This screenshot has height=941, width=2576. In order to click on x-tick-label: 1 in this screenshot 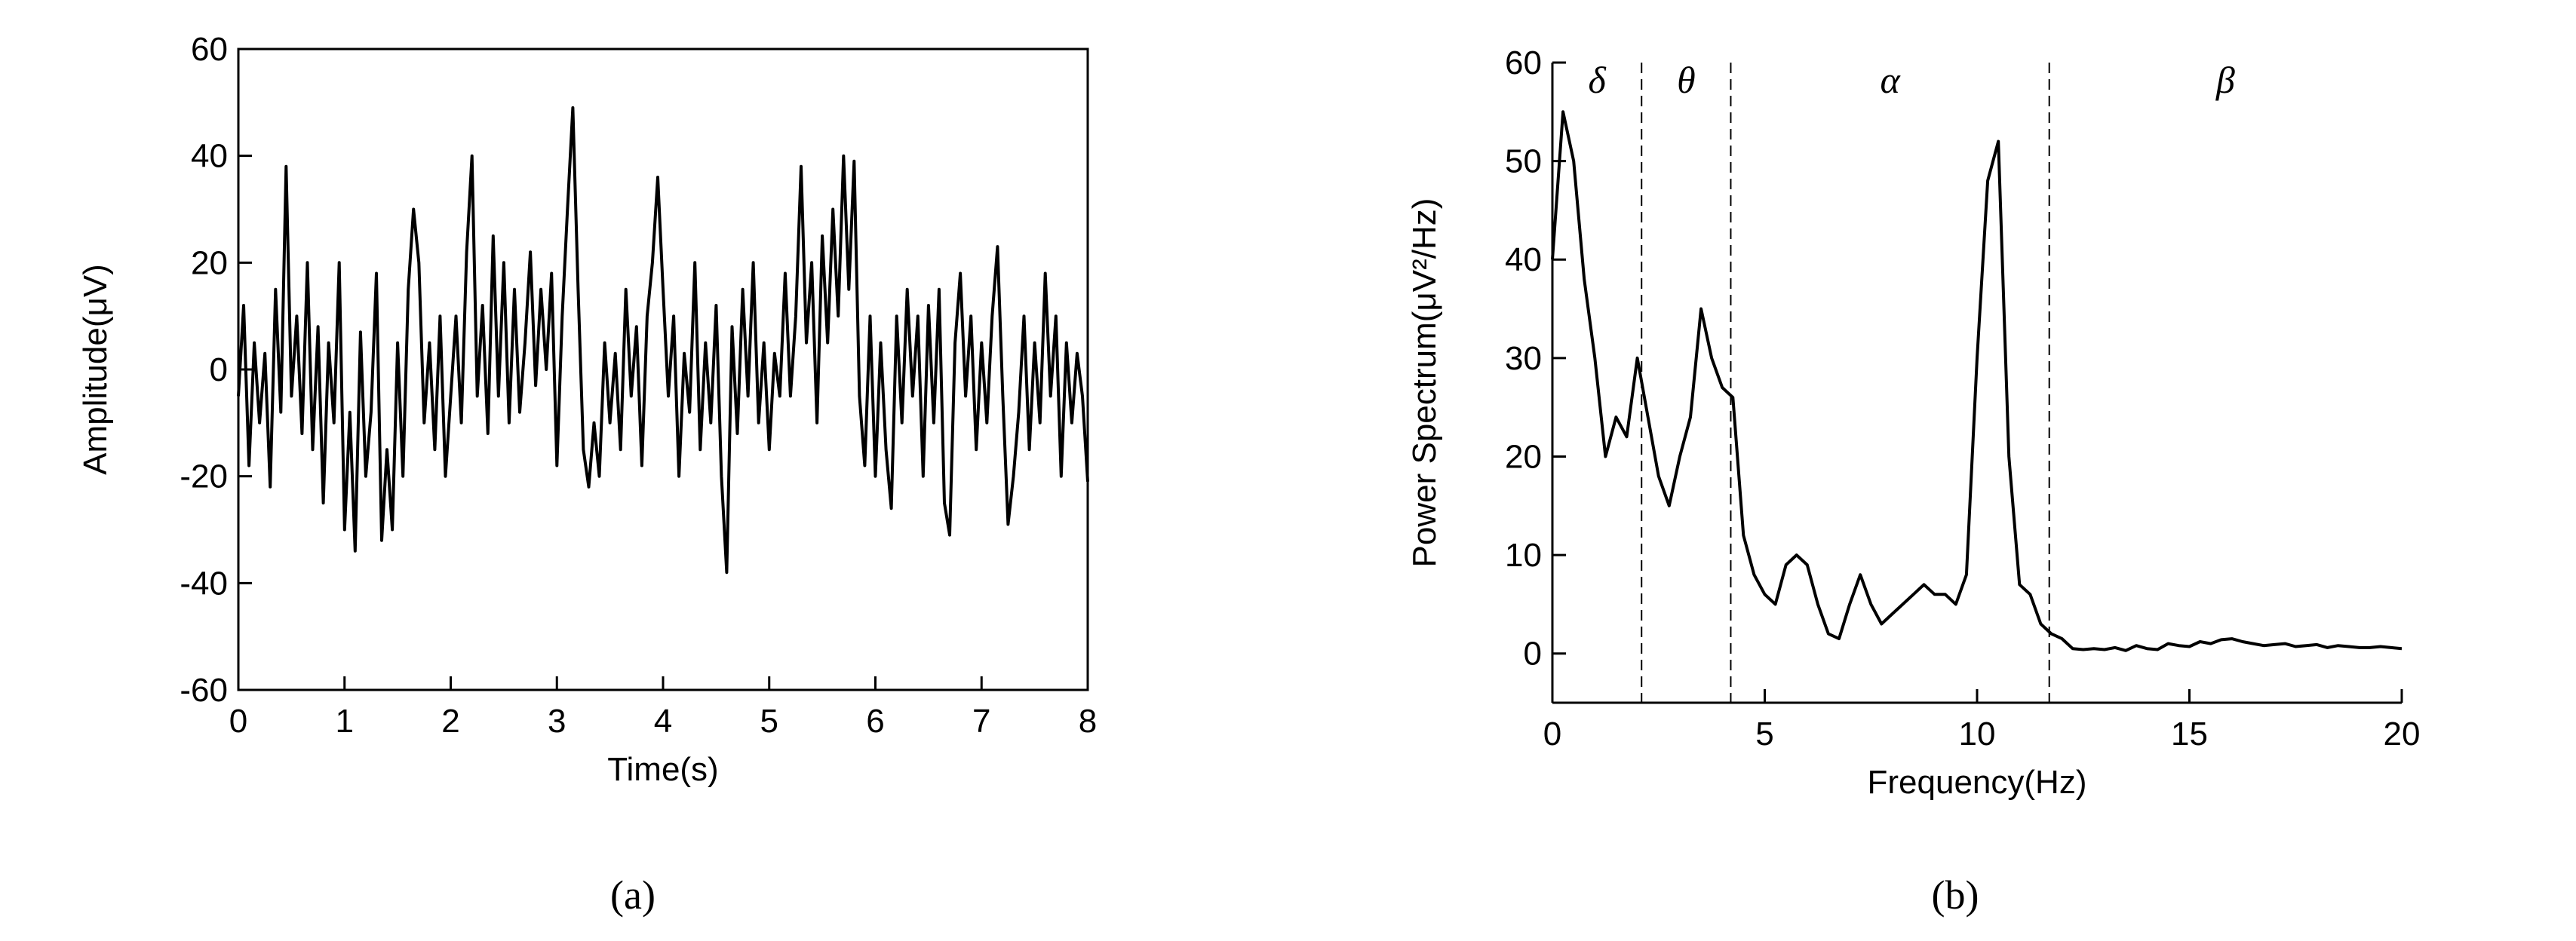, I will do `click(345, 721)`.